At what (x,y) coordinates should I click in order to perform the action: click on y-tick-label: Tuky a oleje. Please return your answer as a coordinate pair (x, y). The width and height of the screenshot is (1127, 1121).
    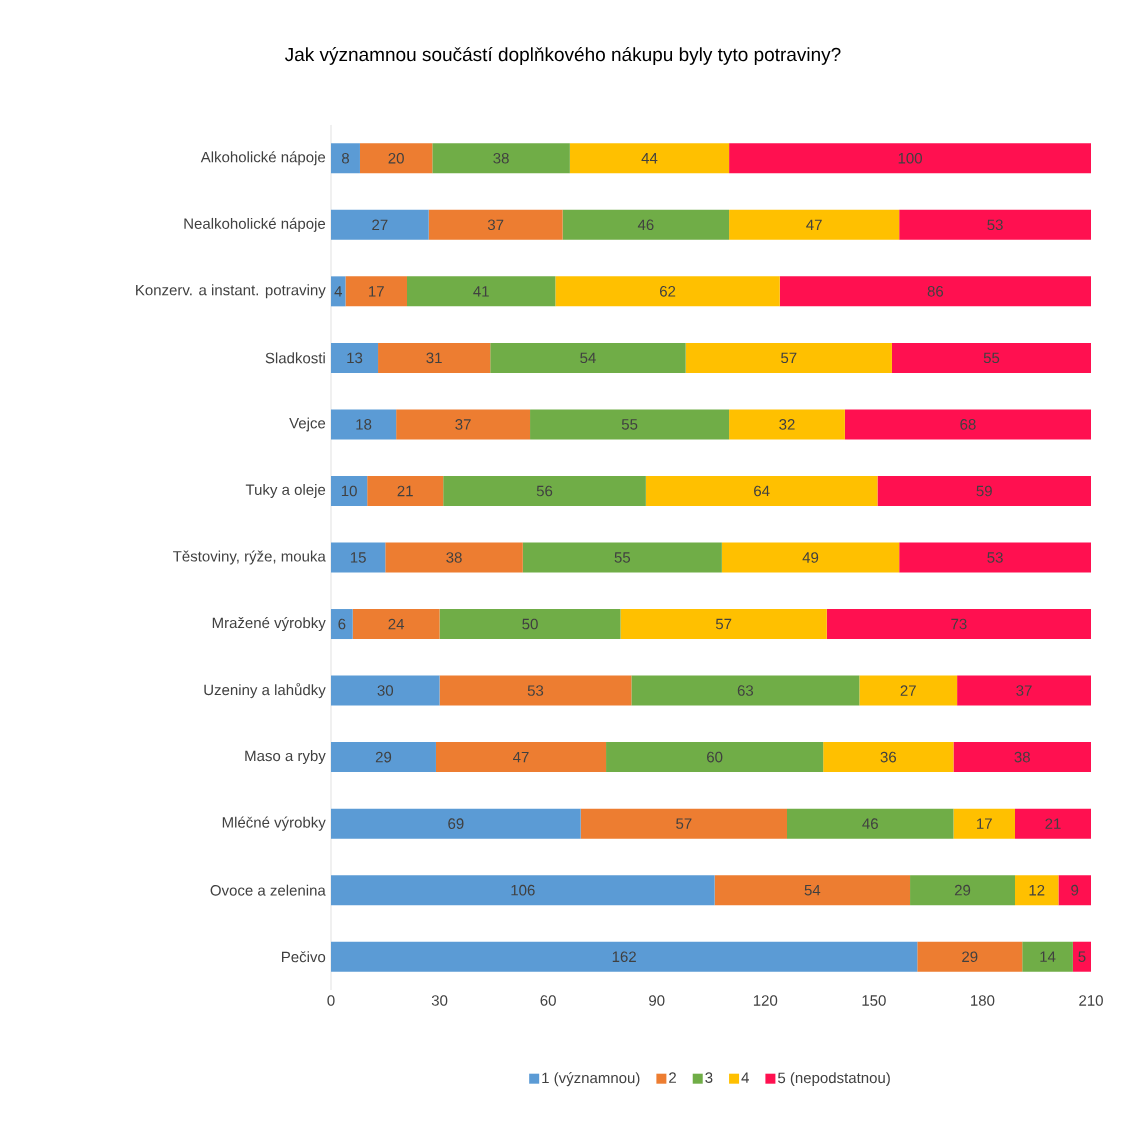
    Looking at the image, I should click on (285, 490).